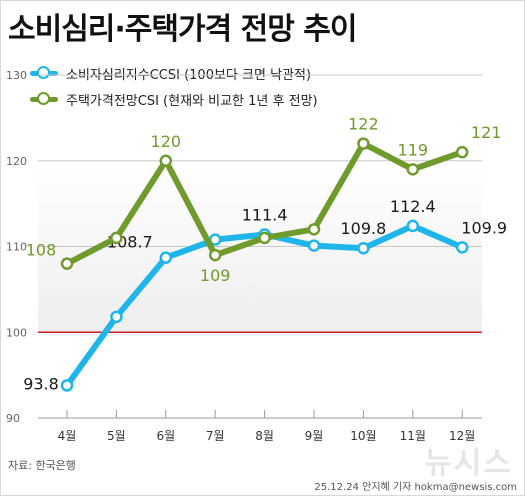 Image resolution: width=525 pixels, height=496 pixels. What do you see at coordinates (314, 436) in the screenshot?
I see `x-tick-label: 9월` at bounding box center [314, 436].